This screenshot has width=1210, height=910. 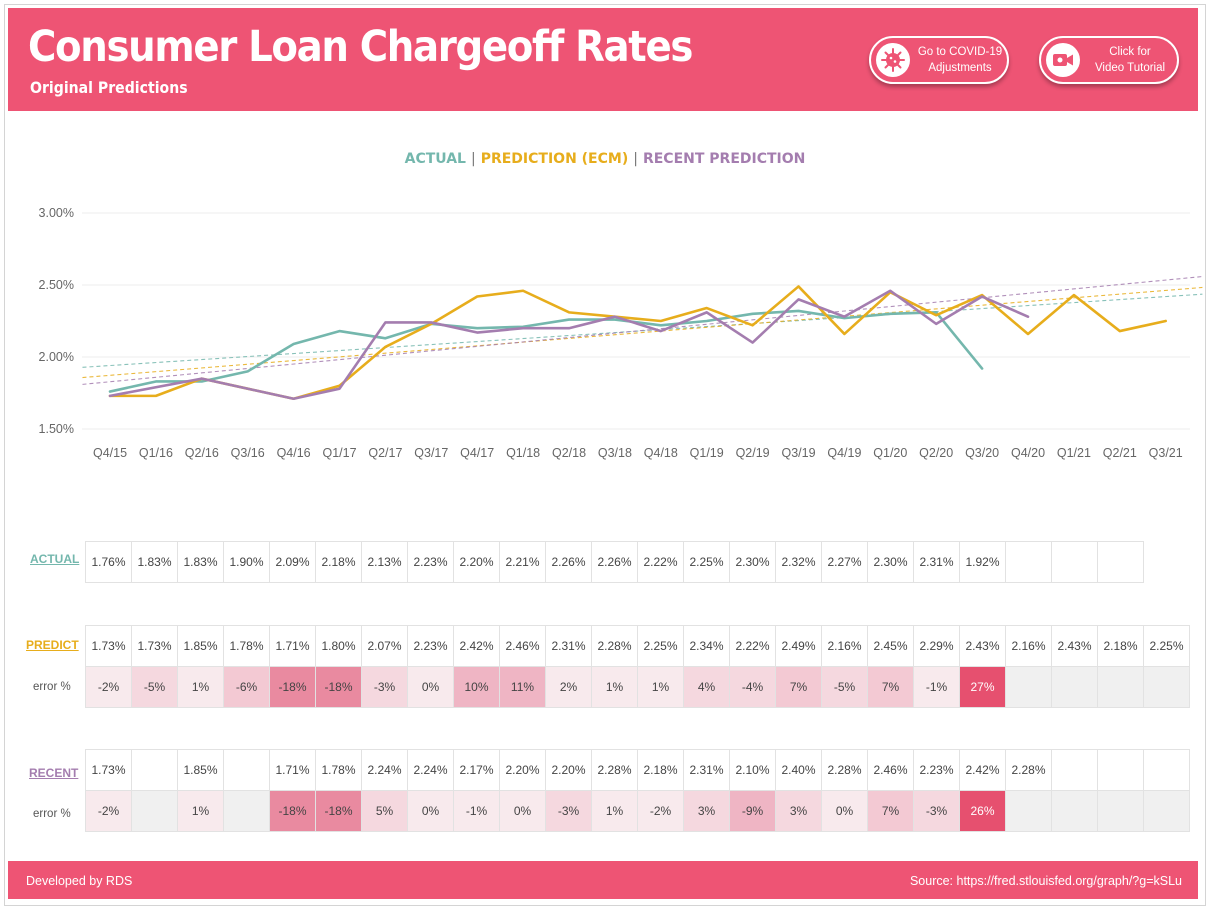 I want to click on value-cell: 2.17%, so click(x=476, y=770).